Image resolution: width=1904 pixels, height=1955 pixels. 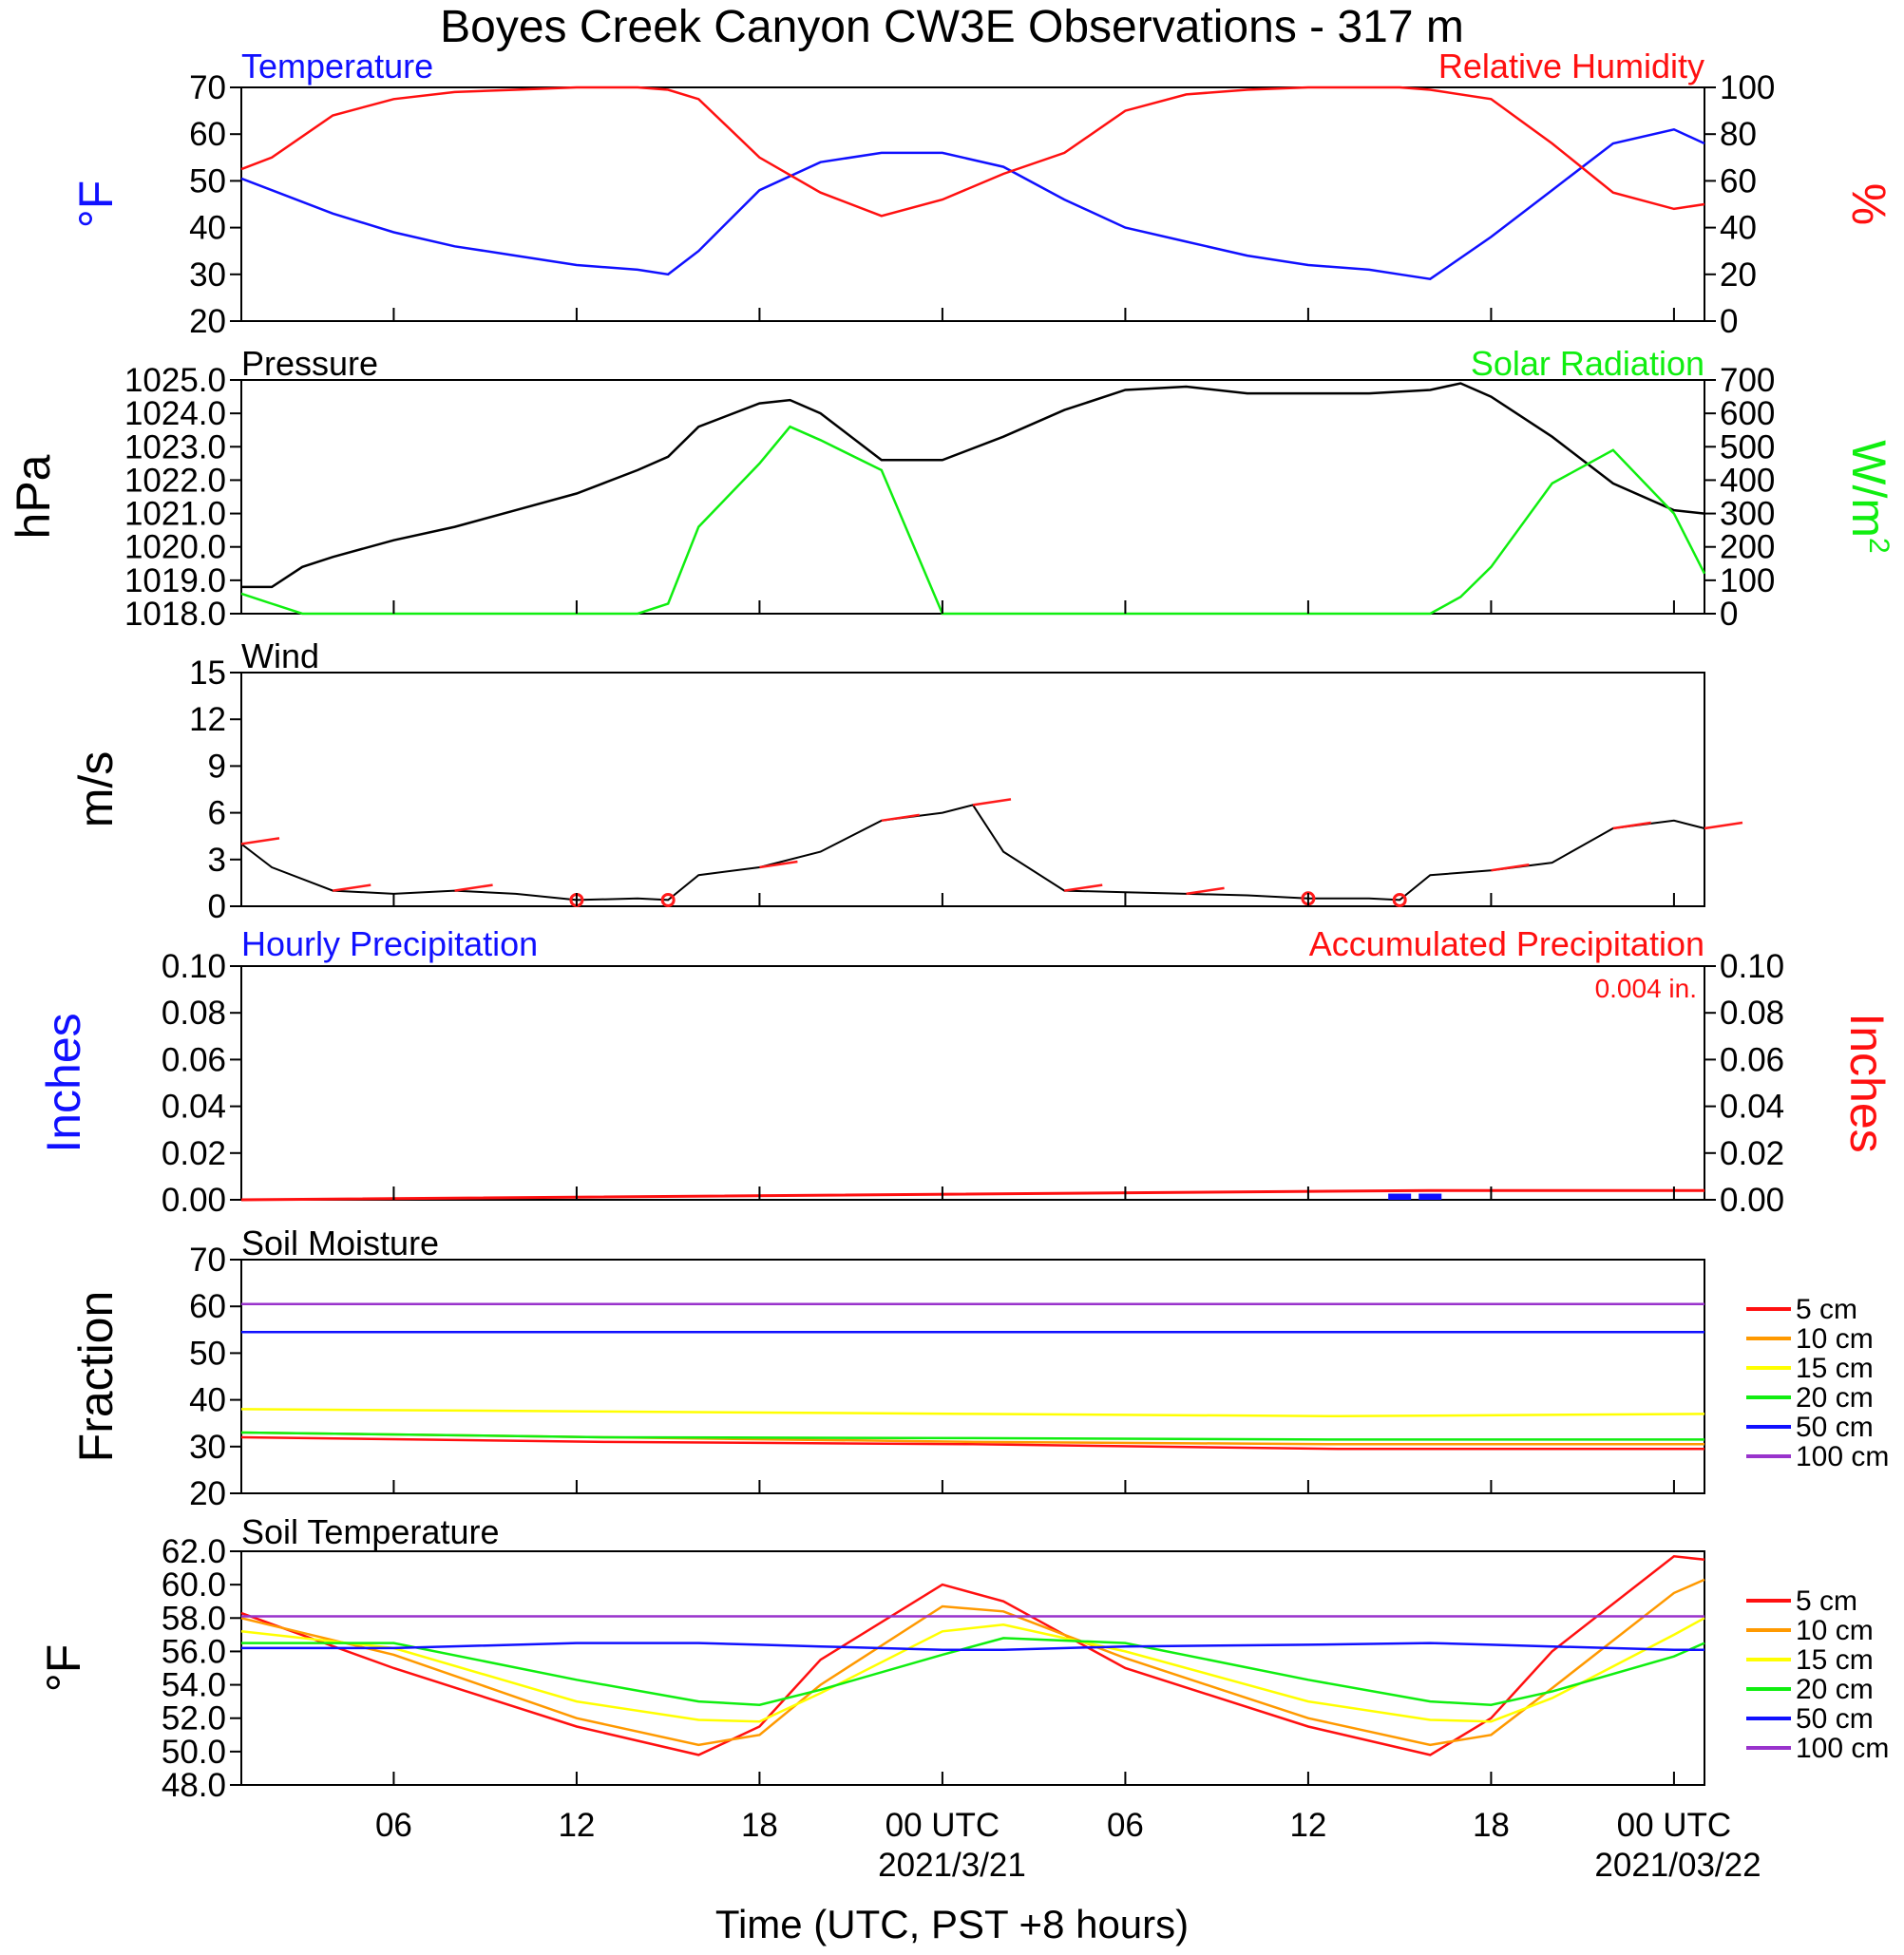 What do you see at coordinates (194, 1059) in the screenshot?
I see `y-tick-label: 0.06` at bounding box center [194, 1059].